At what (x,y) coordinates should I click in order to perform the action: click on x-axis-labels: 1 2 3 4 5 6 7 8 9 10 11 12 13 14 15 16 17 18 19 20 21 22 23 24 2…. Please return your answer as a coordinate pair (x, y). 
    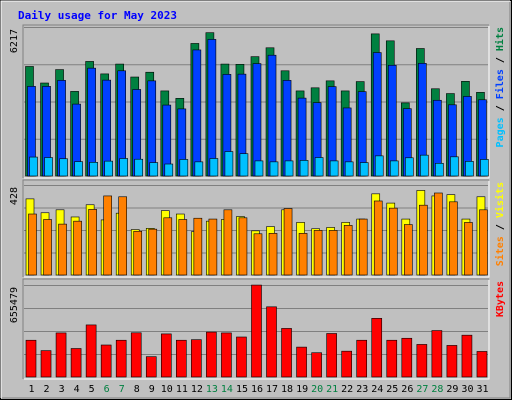
    Looking at the image, I should click on (259, 389).